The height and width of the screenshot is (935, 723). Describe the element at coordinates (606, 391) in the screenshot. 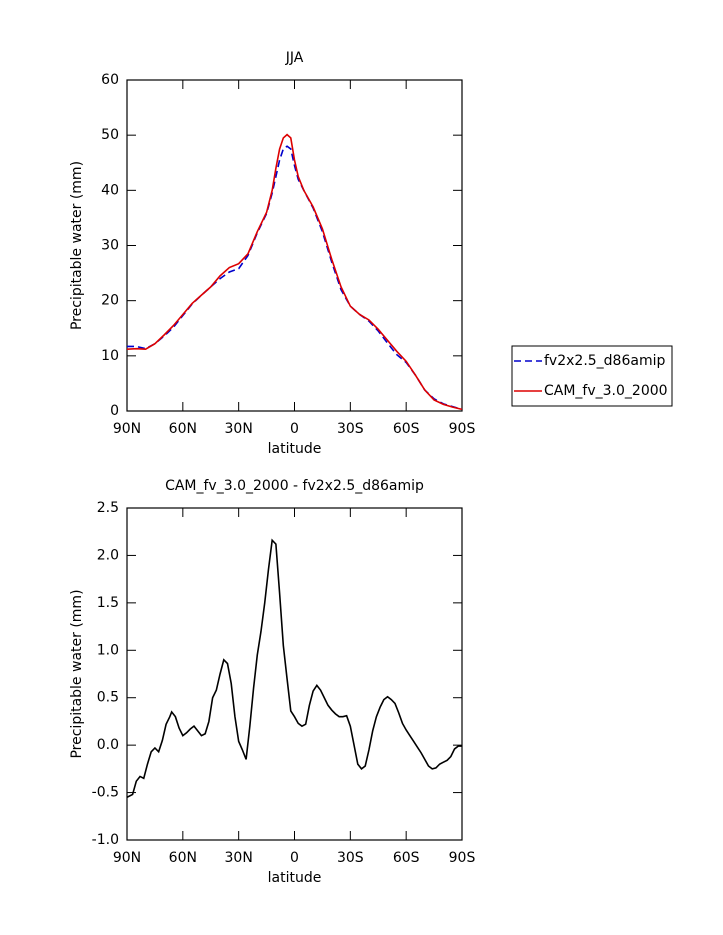

I see `legend-label: CAM_fv_3.0_2000` at that location.